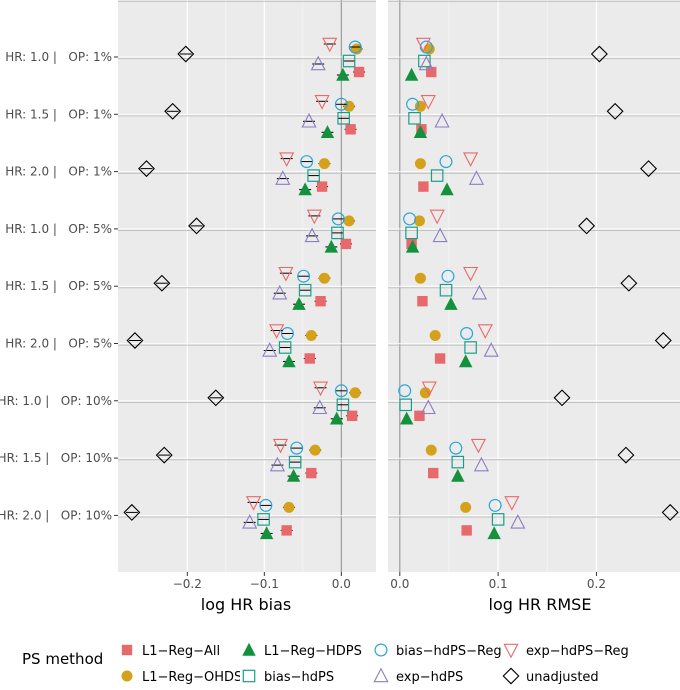 This screenshot has width=680, height=690. Describe the element at coordinates (127, 650) in the screenshot. I see `legend-key-l1-reg-all` at that location.